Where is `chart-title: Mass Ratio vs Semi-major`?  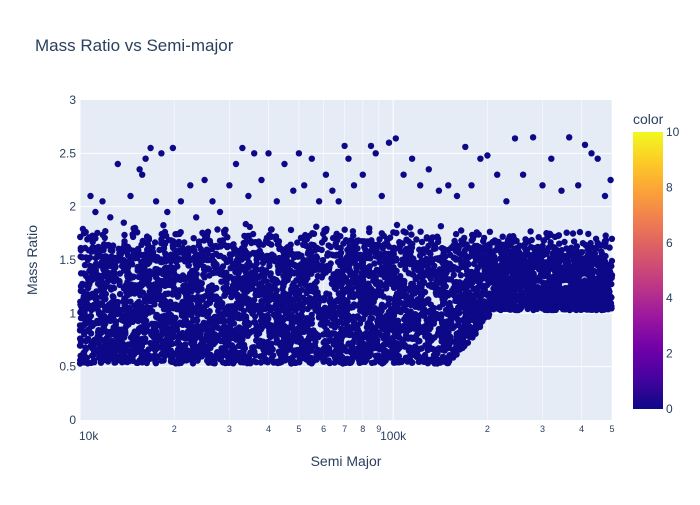
chart-title: Mass Ratio vs Semi-major is located at coordinates (134, 45).